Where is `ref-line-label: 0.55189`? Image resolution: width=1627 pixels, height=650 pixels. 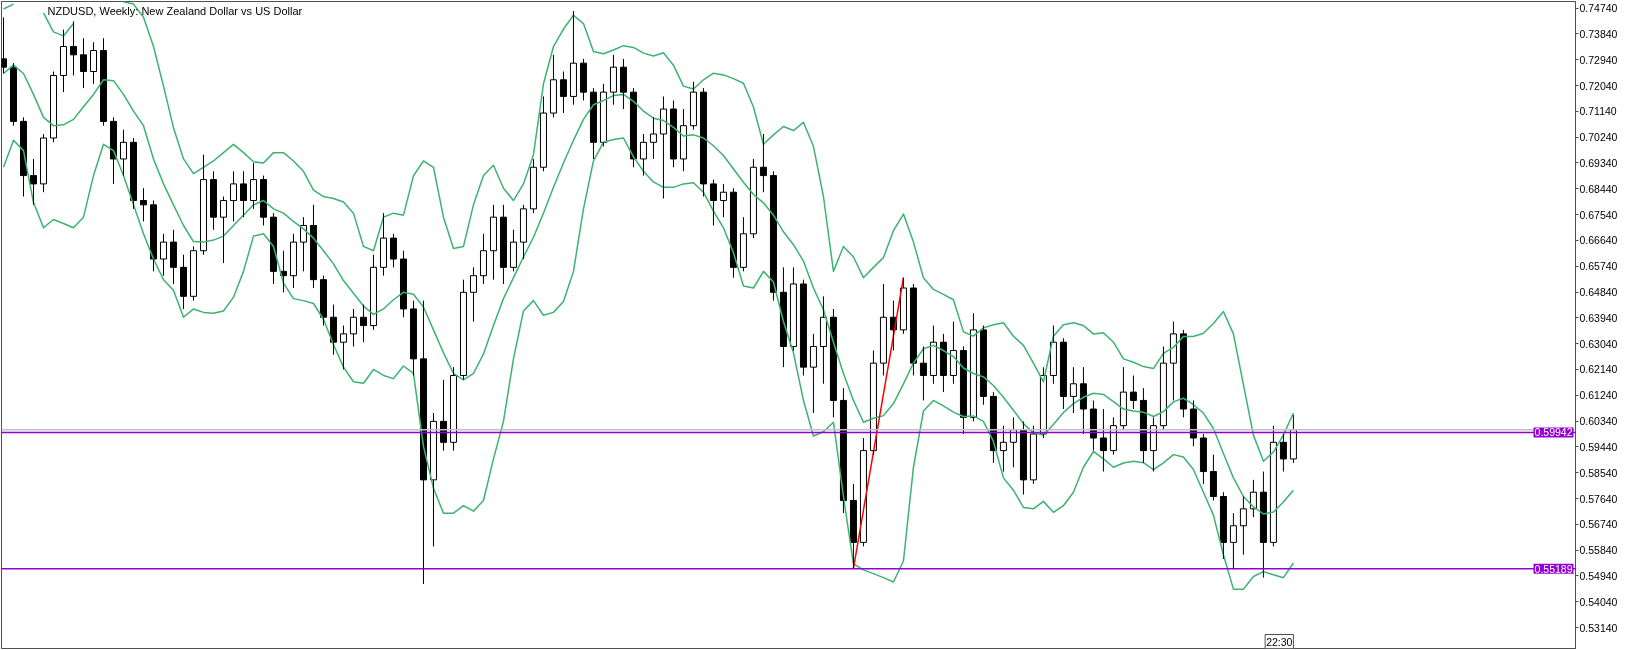
ref-line-label: 0.55189 is located at coordinates (1553, 568).